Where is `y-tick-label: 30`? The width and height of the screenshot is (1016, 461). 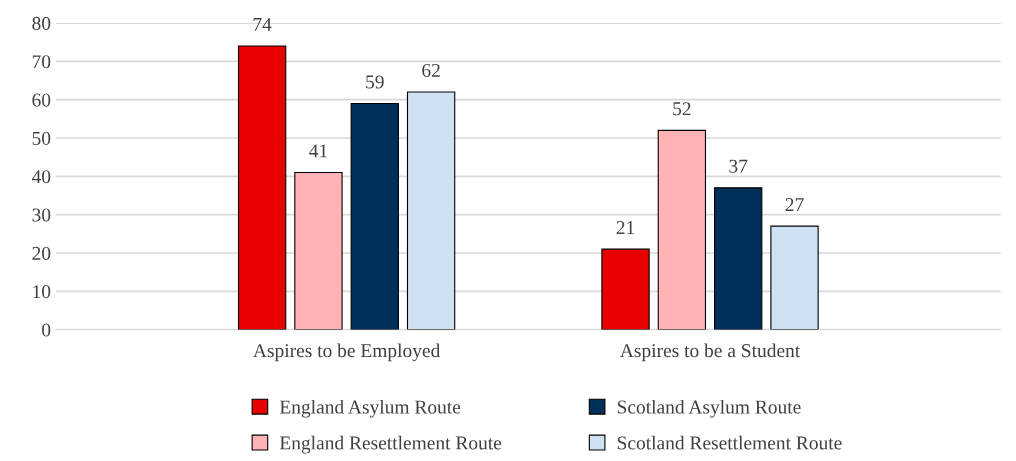
y-tick-label: 30 is located at coordinates (41, 215).